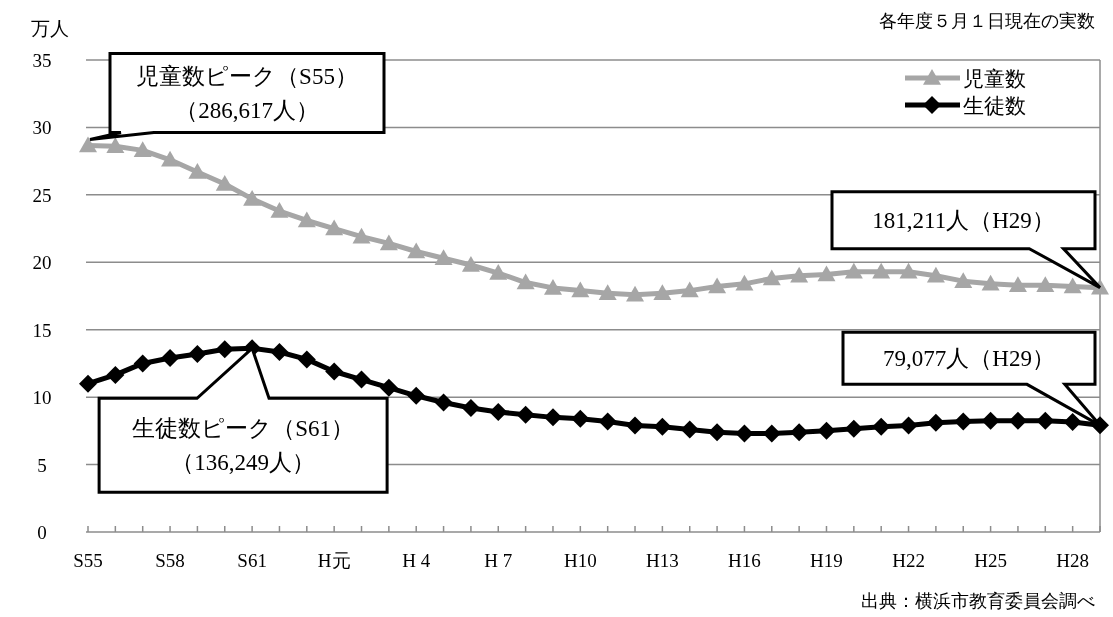 The height and width of the screenshot is (617, 1113). I want to click on x-tick-label: H 4, so click(416, 560).